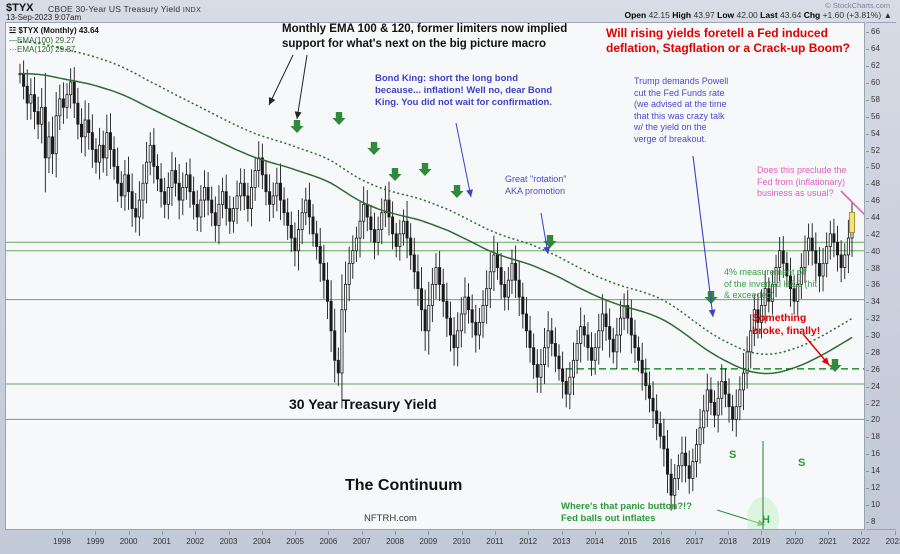 The width and height of the screenshot is (900, 554). Describe the element at coordinates (114, 9) in the screenshot. I see `symbol-description-text: CBOE 30-Year US Treasury Yield` at that location.